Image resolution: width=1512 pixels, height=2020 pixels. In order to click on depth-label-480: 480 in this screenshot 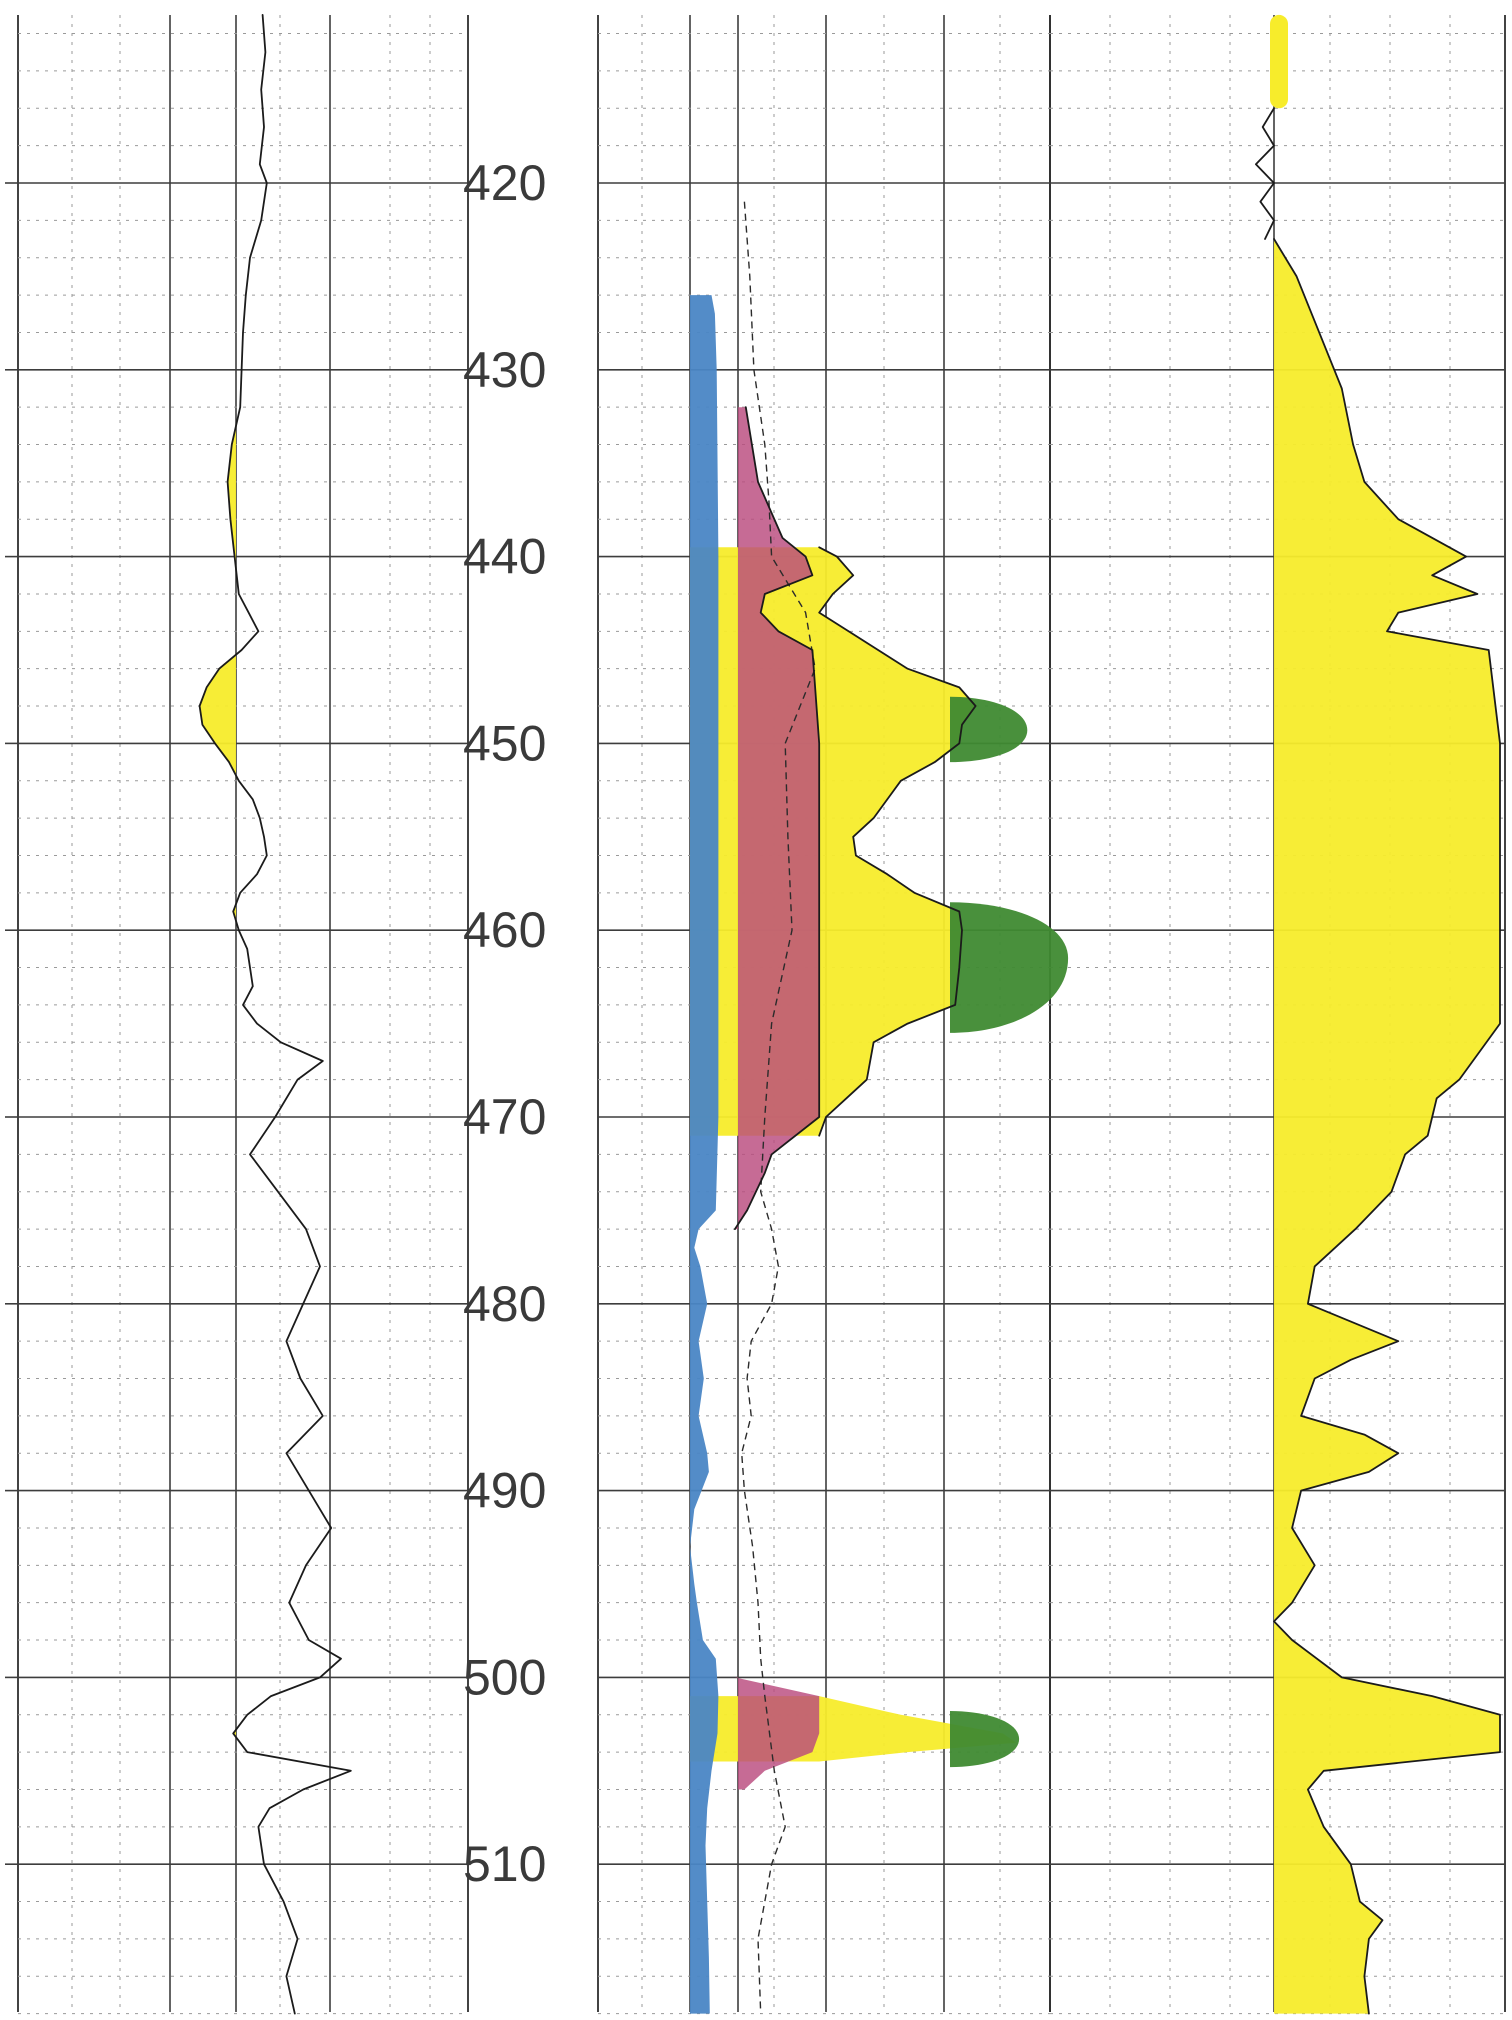, I will do `click(504, 1304)`.